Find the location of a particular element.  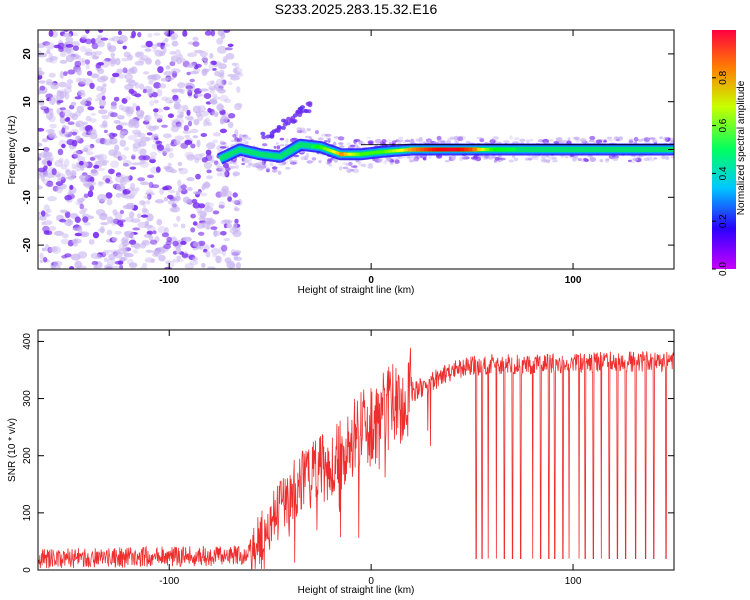

streak-blob is located at coordinates (306, 111).